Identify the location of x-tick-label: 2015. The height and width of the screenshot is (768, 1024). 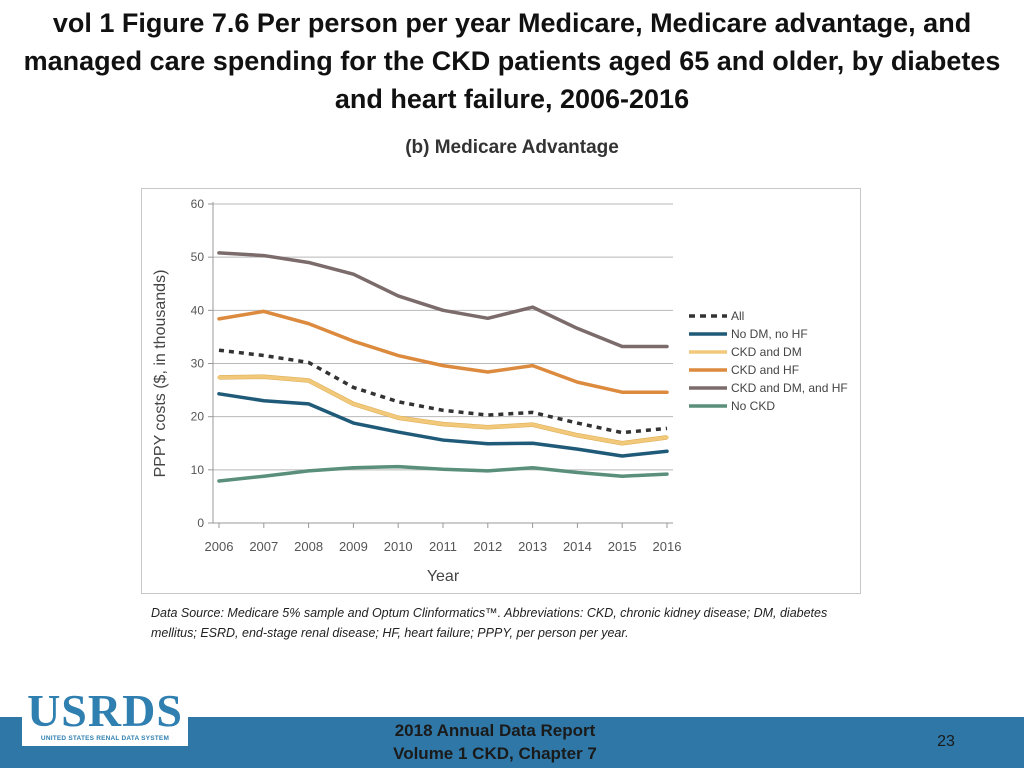
(622, 546).